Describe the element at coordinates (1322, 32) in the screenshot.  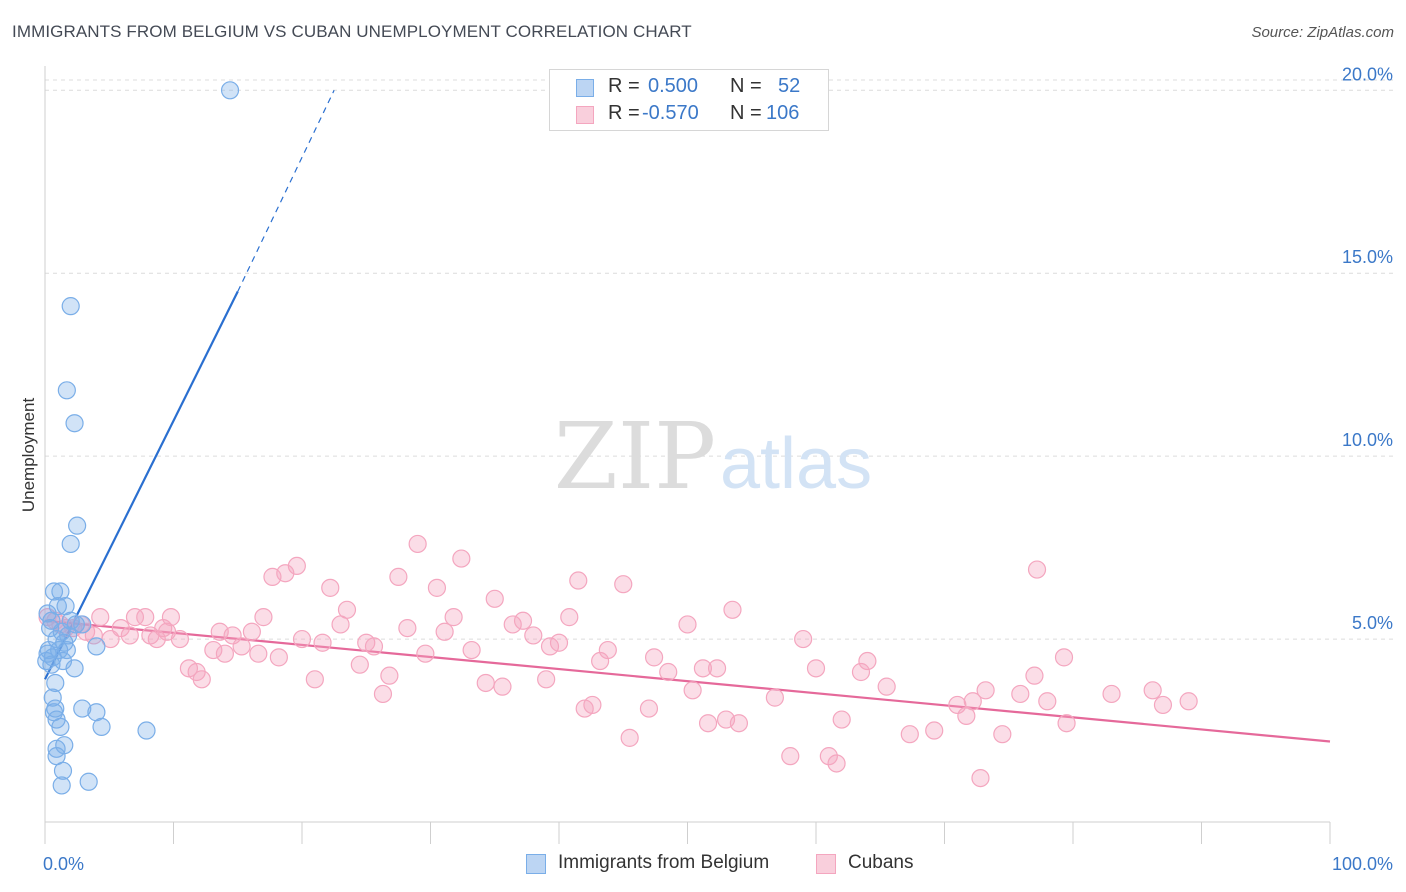
I see `source-credit: Source: ZipAtlas.com` at that location.